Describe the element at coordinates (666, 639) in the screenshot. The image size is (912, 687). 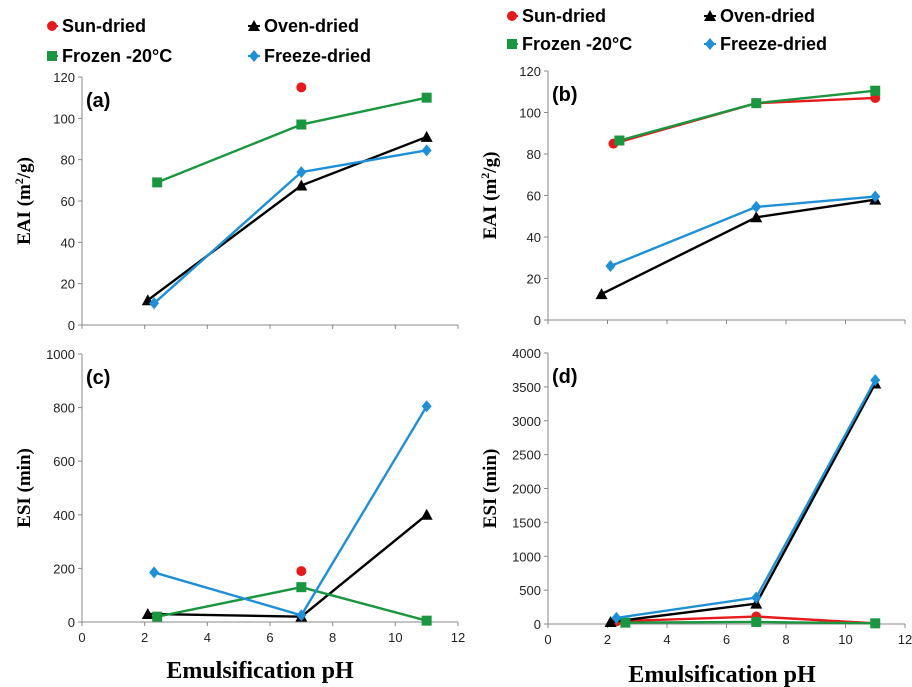
I see `x-tick-label: 4` at that location.